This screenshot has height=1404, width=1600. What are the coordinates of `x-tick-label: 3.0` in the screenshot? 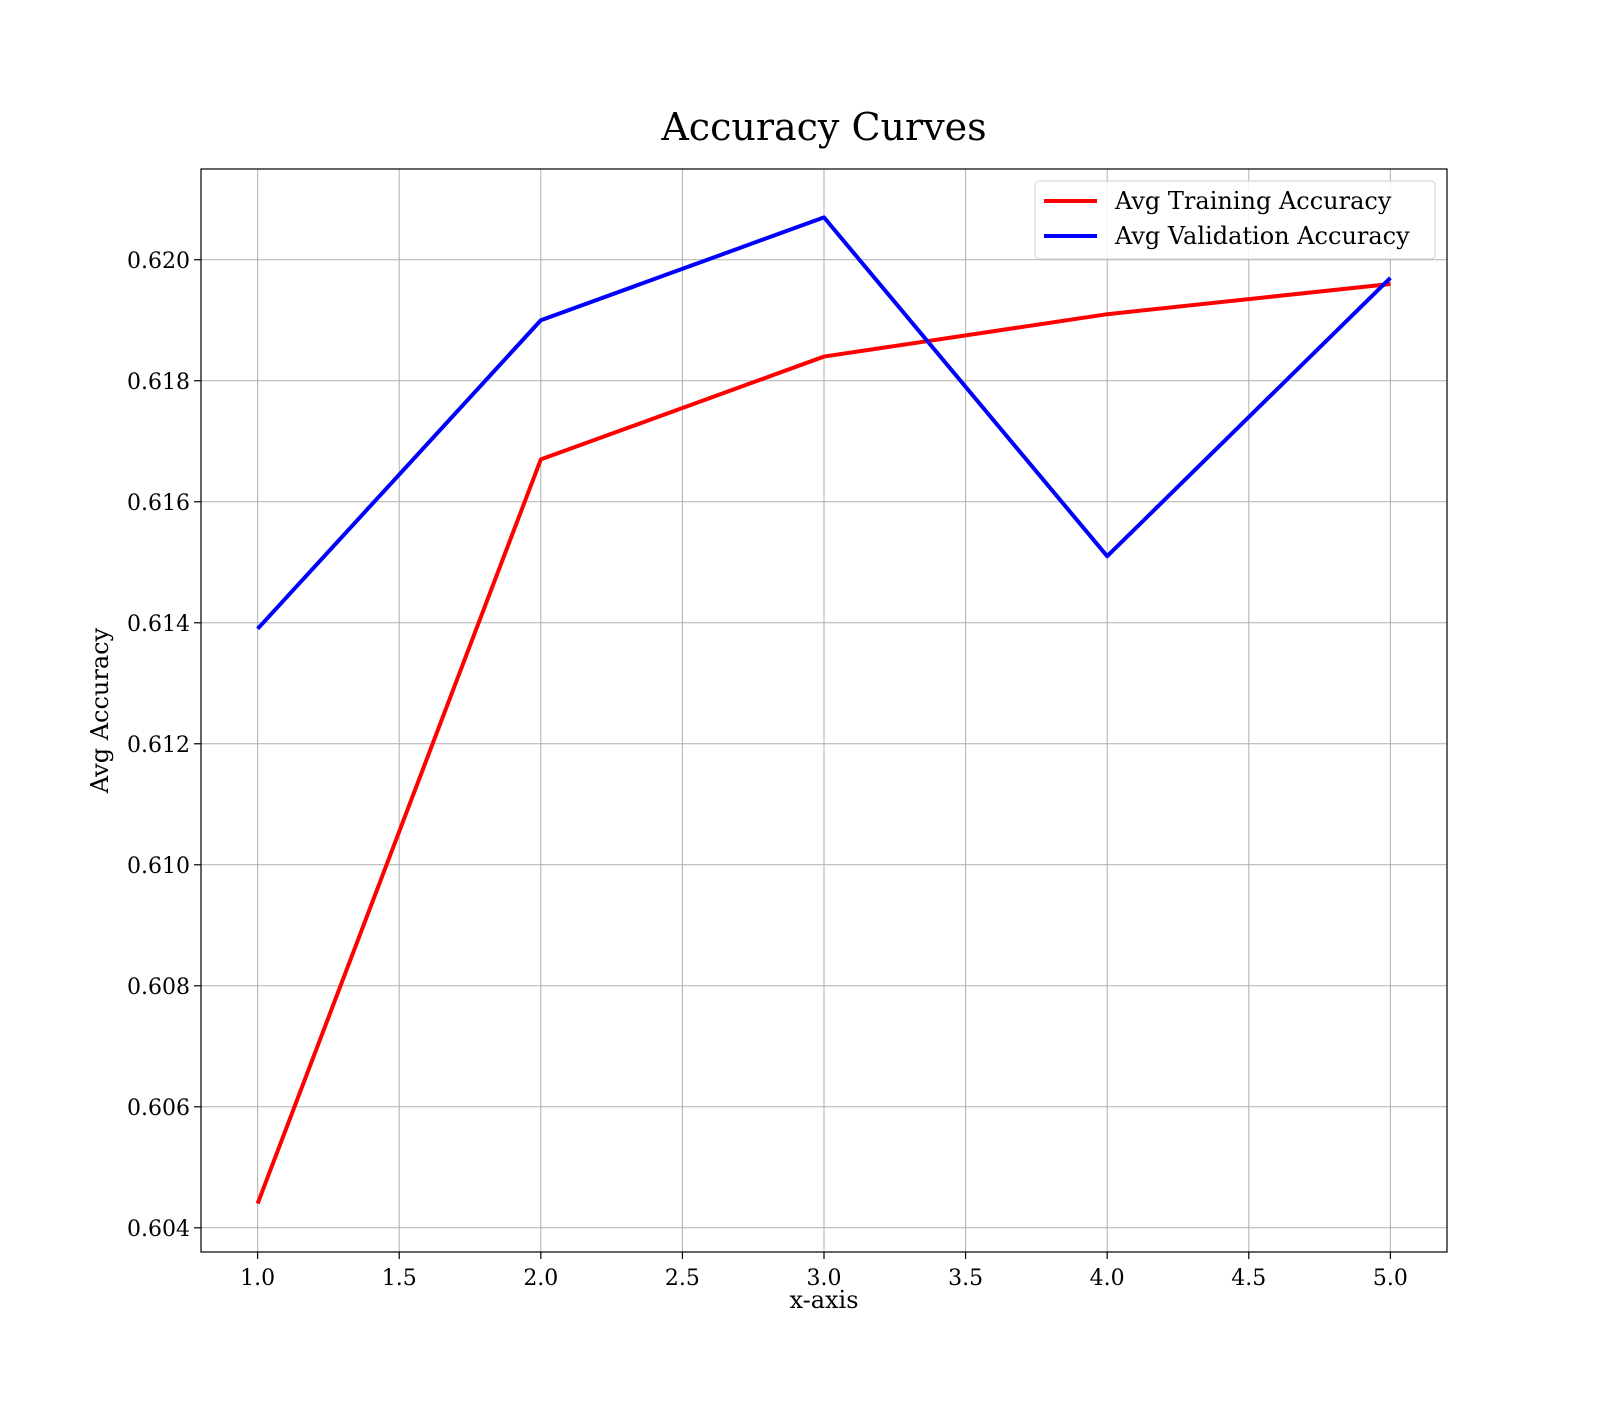 It's located at (824, 1278).